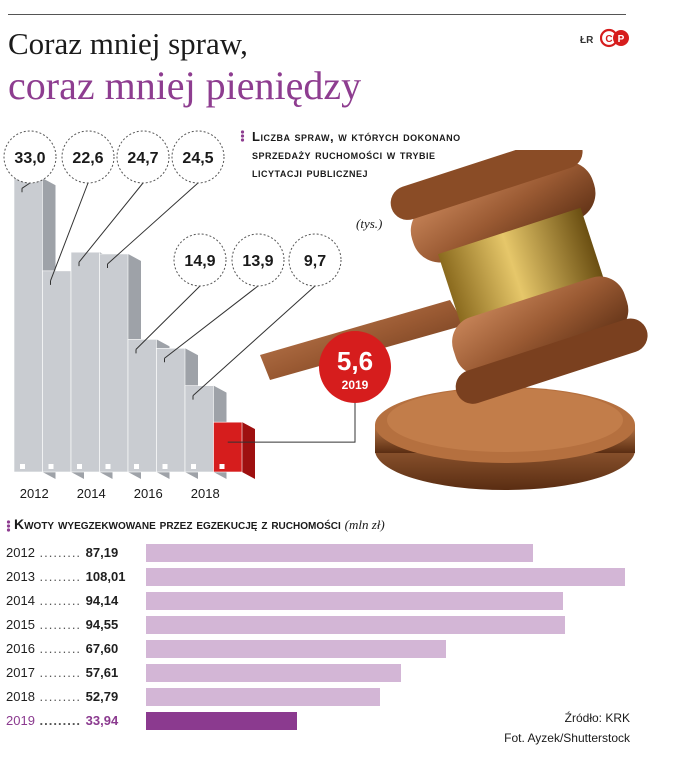 The width and height of the screenshot is (692, 760). What do you see at coordinates (248, 450) in the screenshot?
I see `bar-side` at bounding box center [248, 450].